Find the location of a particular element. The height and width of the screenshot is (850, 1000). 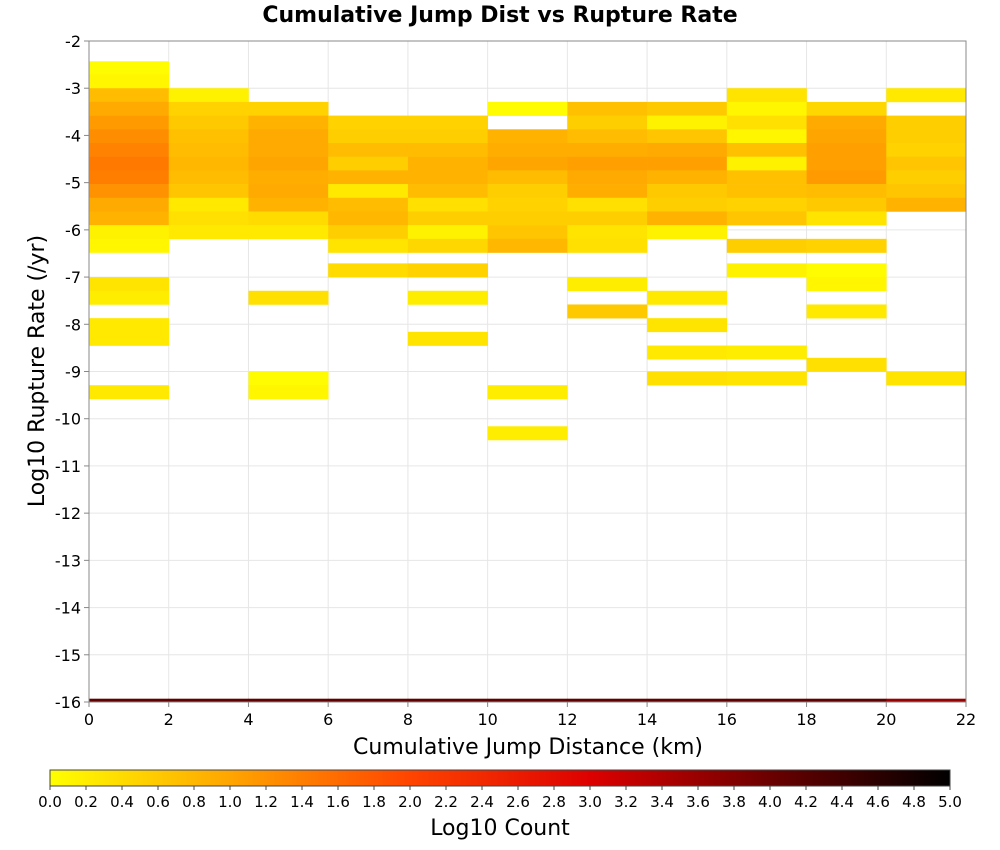

y-axis-label: Log10 Rupture Rate (/yr) is located at coordinates (37, 371).